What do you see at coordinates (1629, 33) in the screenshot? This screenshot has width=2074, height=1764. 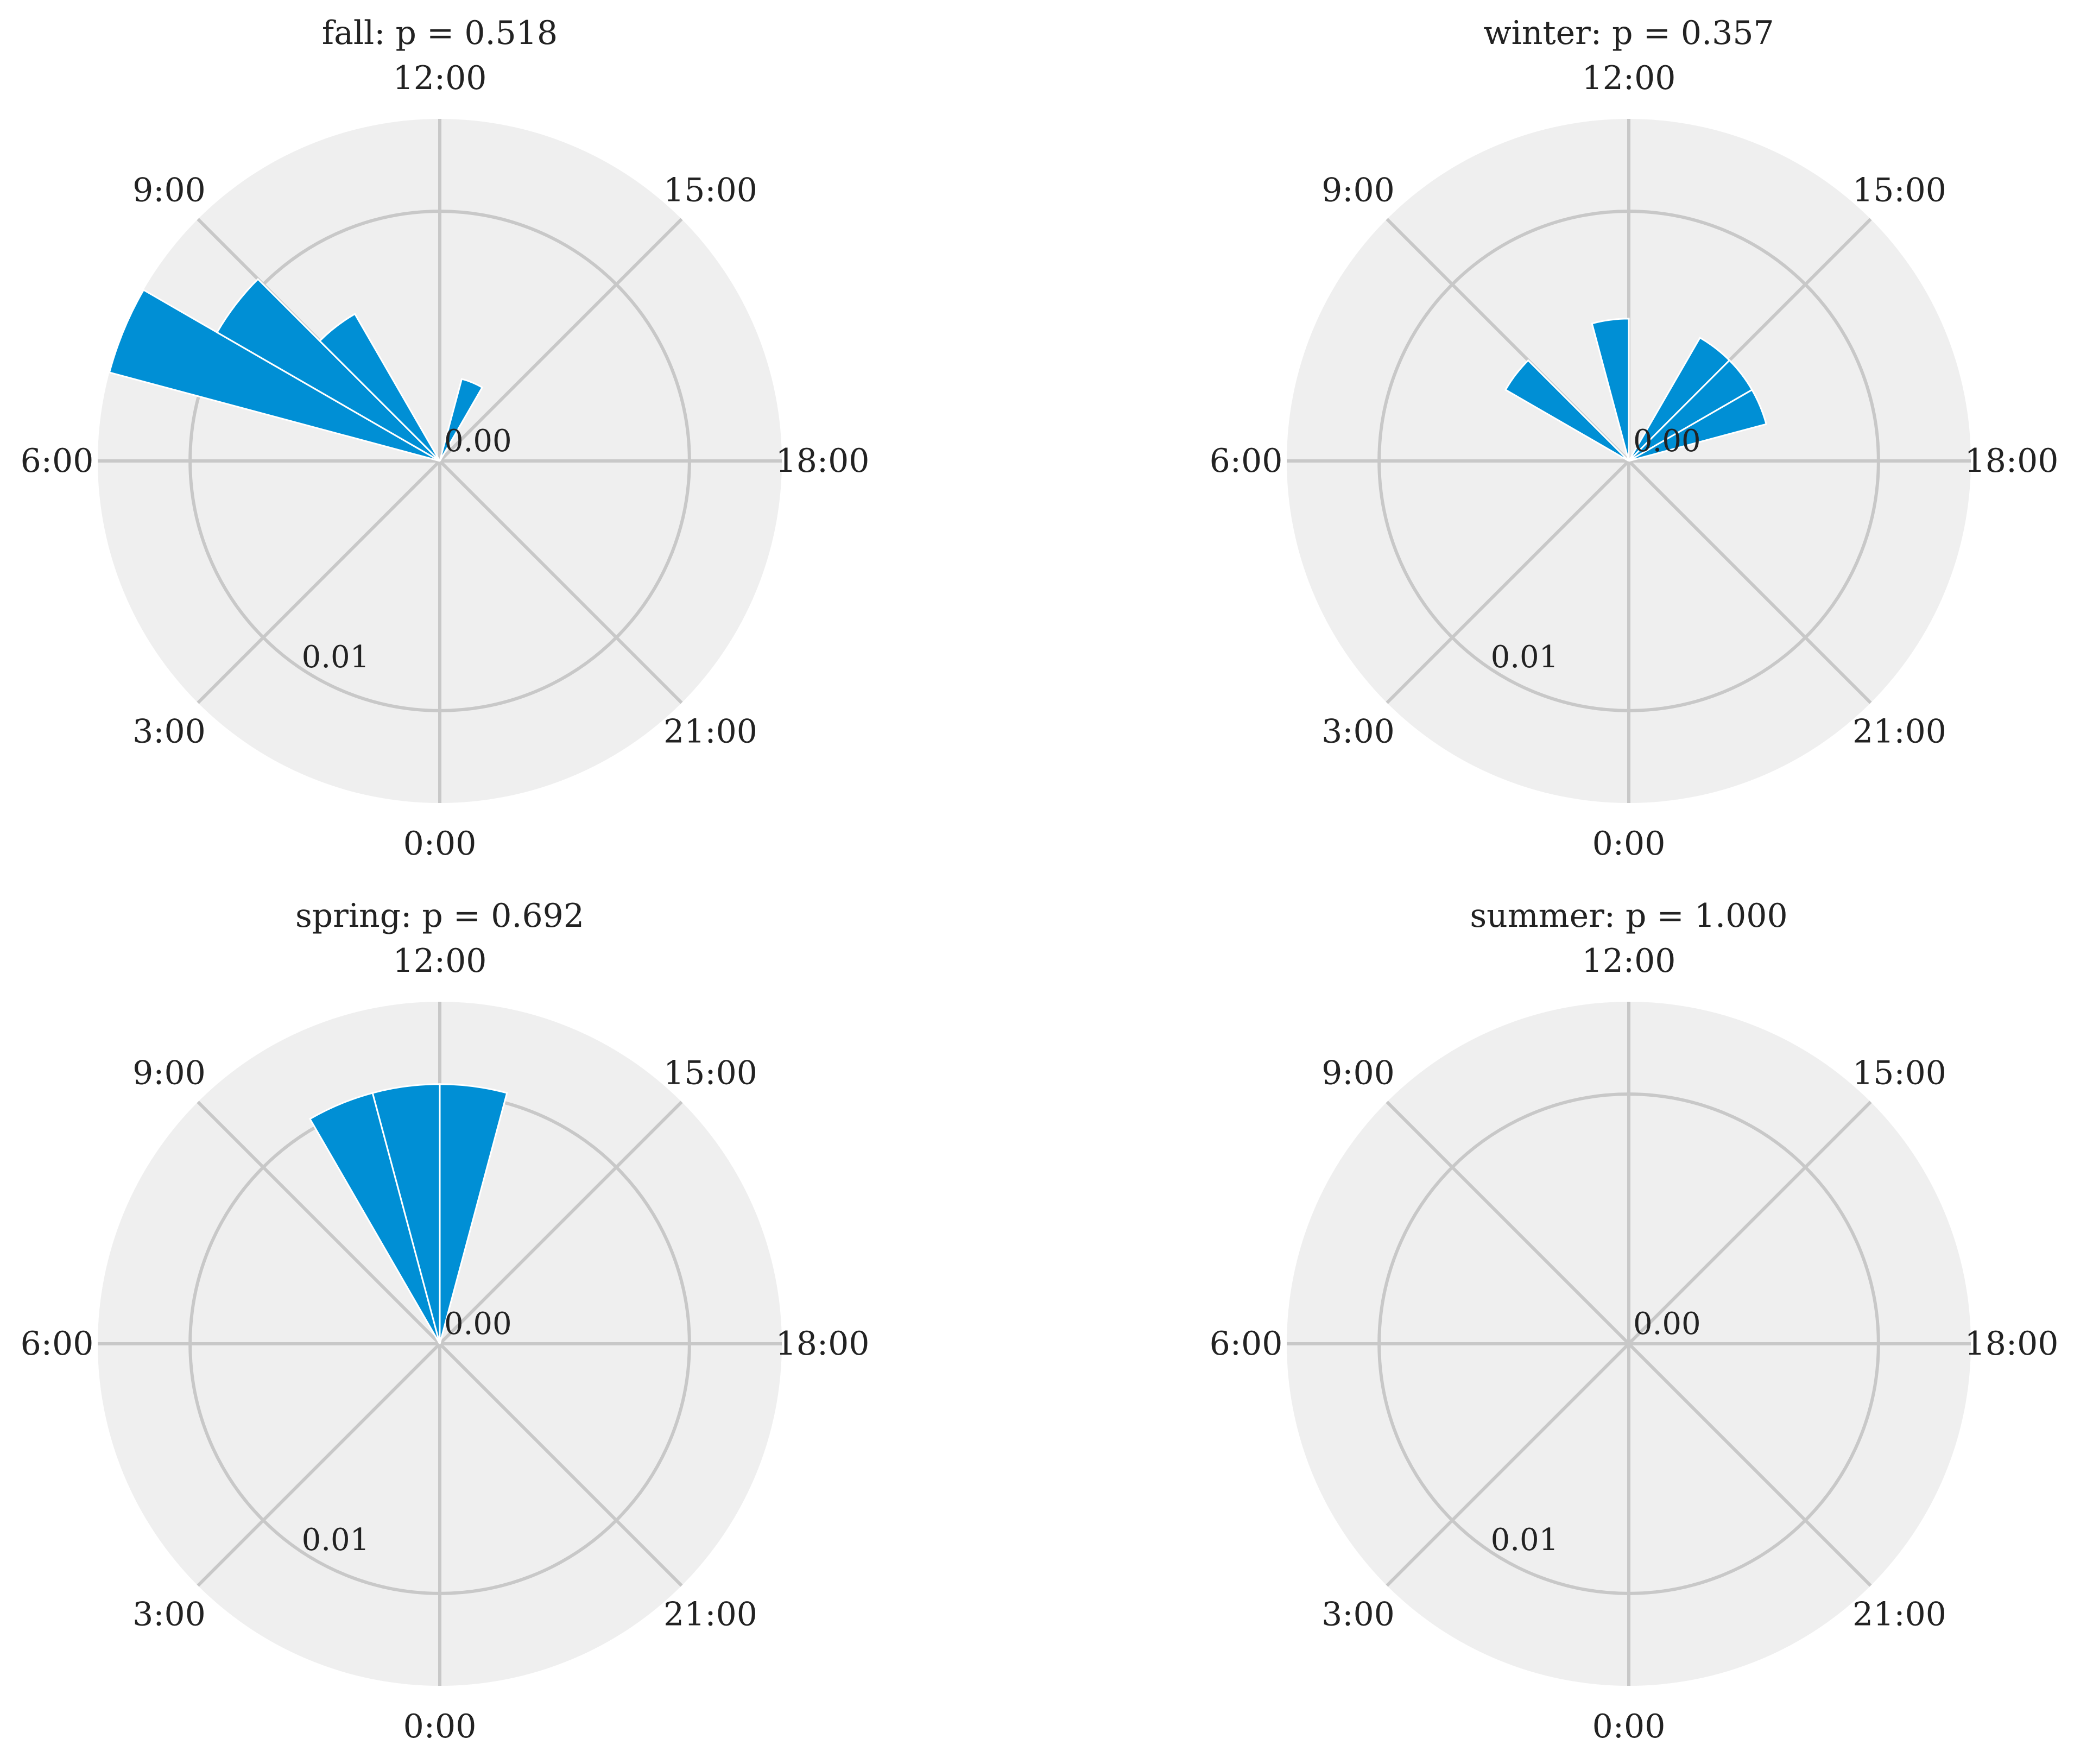 I see `panel-title: winter: p = 0.357` at bounding box center [1629, 33].